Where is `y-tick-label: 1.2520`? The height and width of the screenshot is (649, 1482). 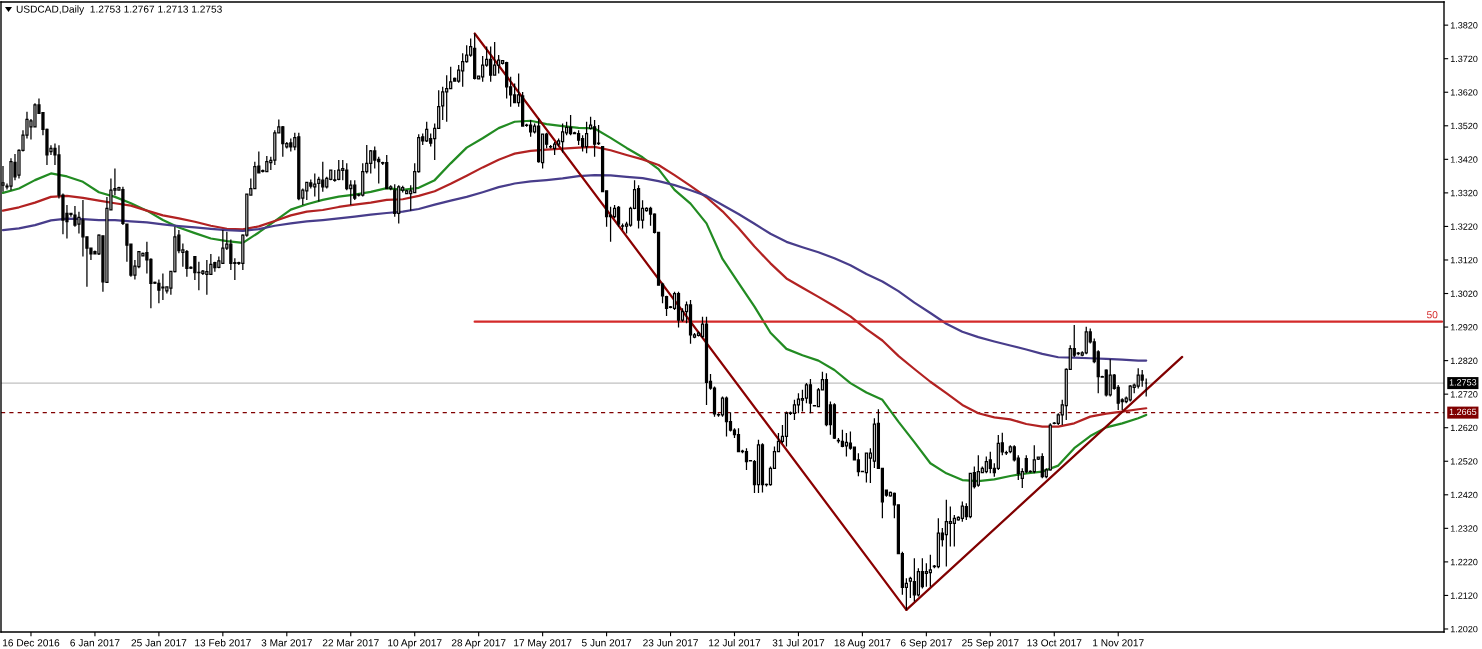
y-tick-label: 1.2520 is located at coordinates (1464, 461).